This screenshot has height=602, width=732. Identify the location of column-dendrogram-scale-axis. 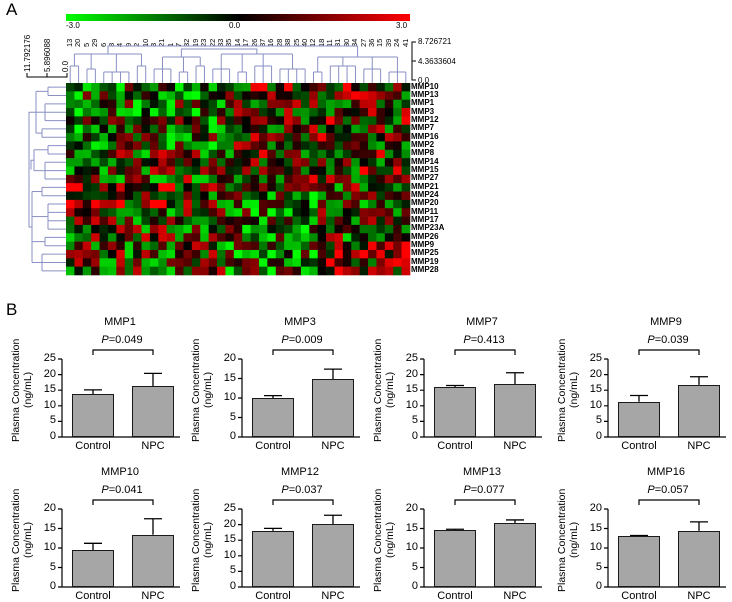
(413, 61).